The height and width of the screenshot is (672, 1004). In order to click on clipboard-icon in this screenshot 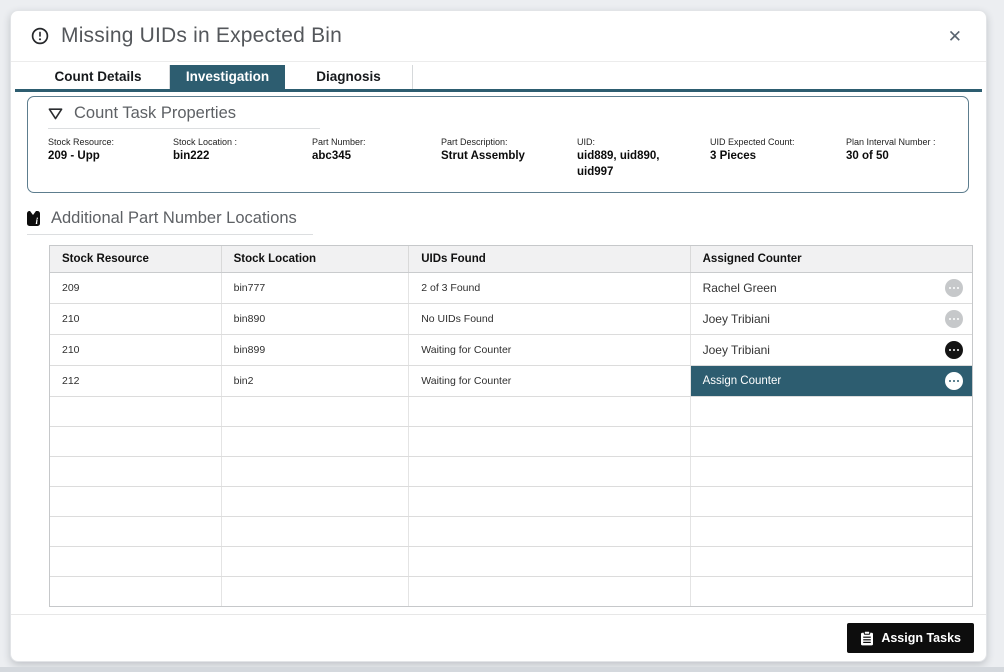, I will do `click(867, 637)`.